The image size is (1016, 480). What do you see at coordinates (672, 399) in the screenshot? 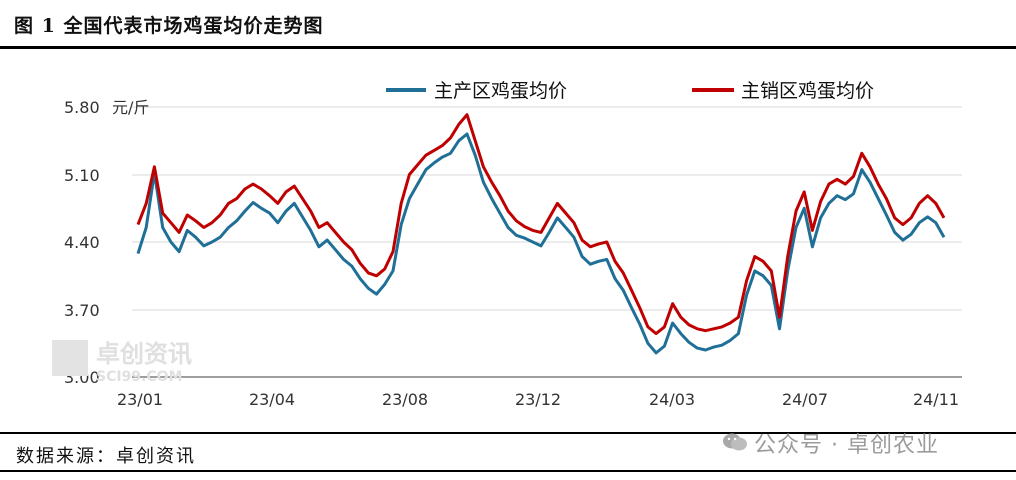
I see `x-tick-label: 24/03` at bounding box center [672, 399].